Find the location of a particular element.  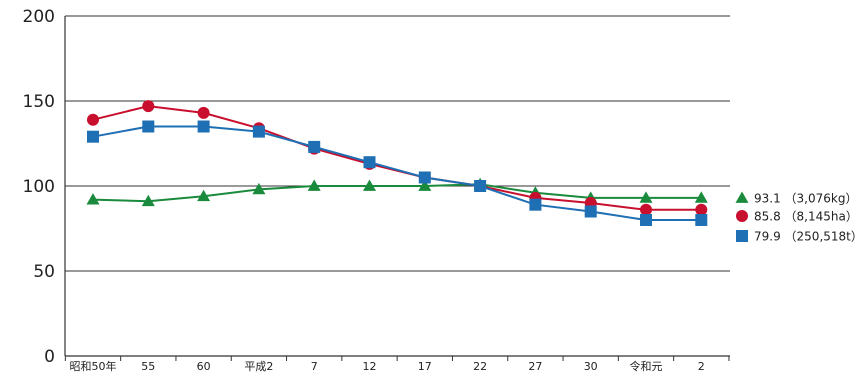

x-tick-label: 12 is located at coordinates (370, 366).